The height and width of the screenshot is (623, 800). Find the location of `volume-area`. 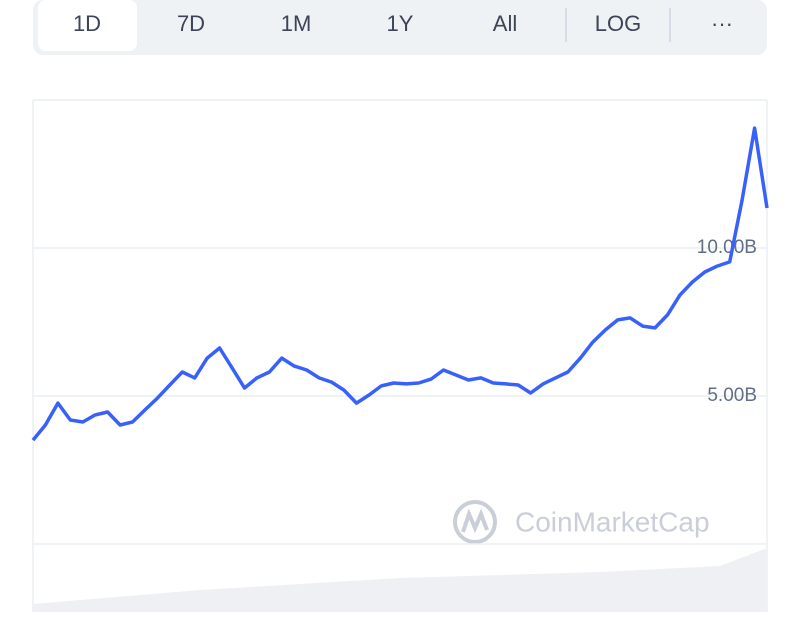

volume-area is located at coordinates (400, 580).